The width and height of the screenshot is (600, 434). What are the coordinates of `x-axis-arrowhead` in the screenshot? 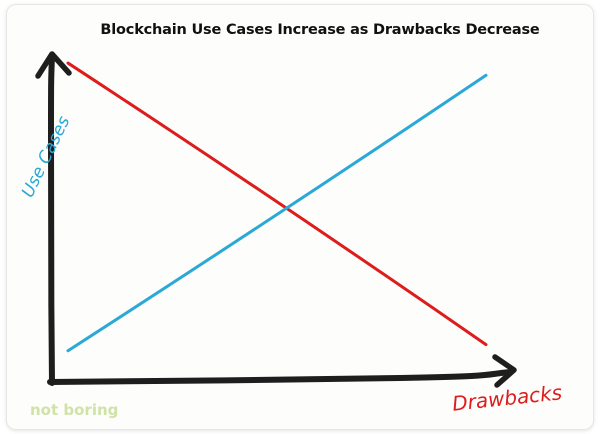 It's located at (504, 371).